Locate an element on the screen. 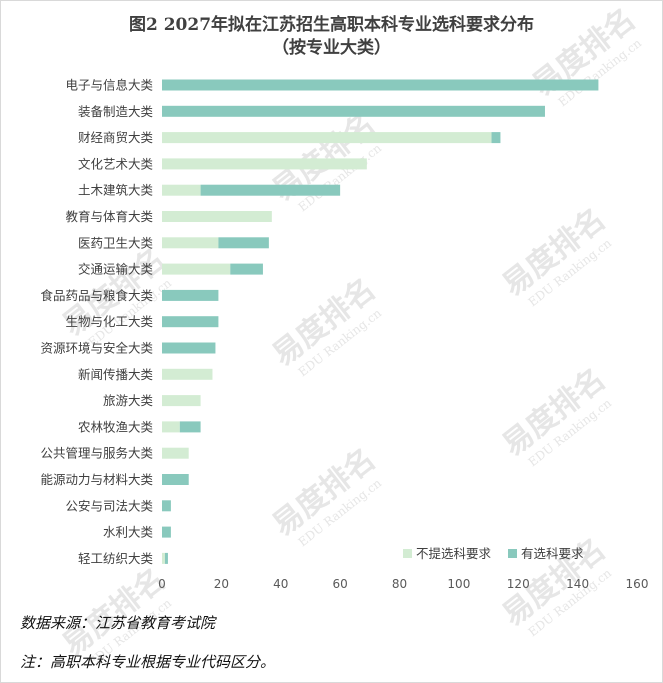  category-label: 财经商贸大类 is located at coordinates (116, 137).